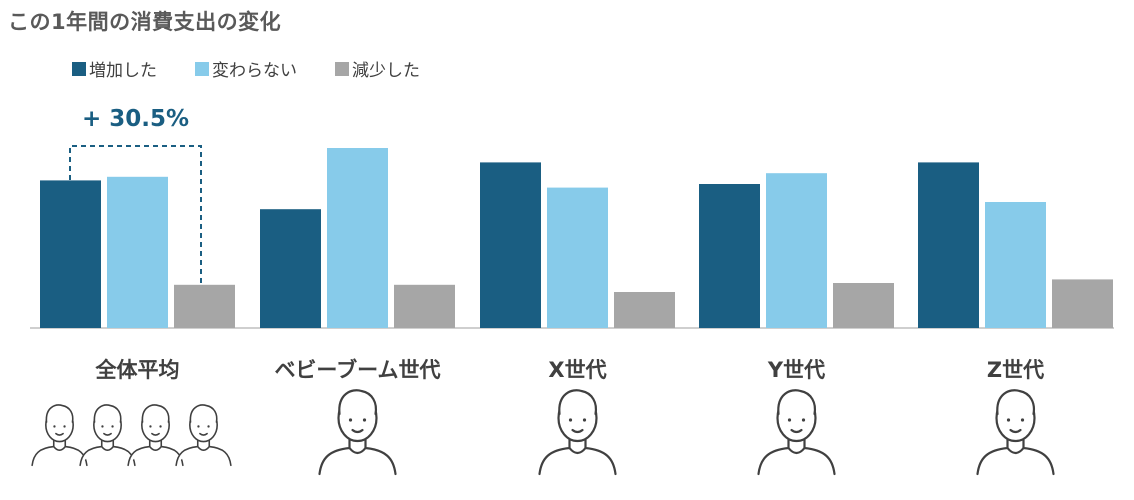  I want to click on legend-label: 減少した, so click(386, 71).